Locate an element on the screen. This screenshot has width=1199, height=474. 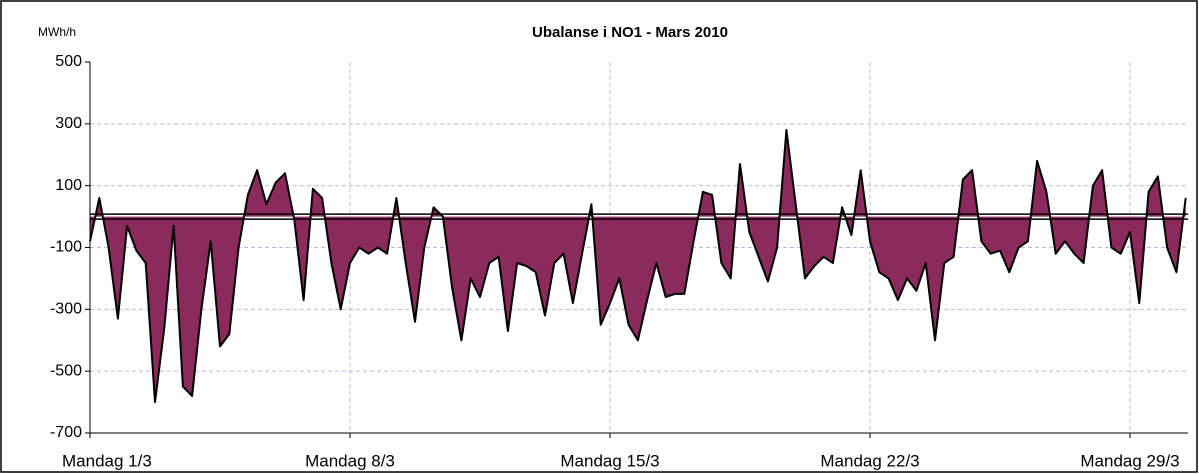
y-tick-label: 500 is located at coordinates (68, 61).